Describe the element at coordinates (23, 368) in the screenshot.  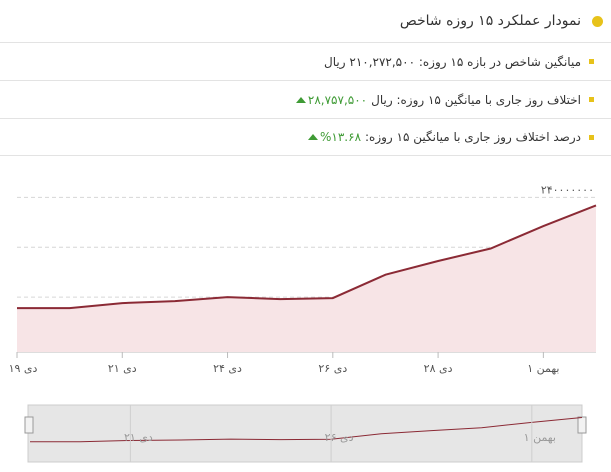
I see `x-tick-label: دی ۱۹` at that location.